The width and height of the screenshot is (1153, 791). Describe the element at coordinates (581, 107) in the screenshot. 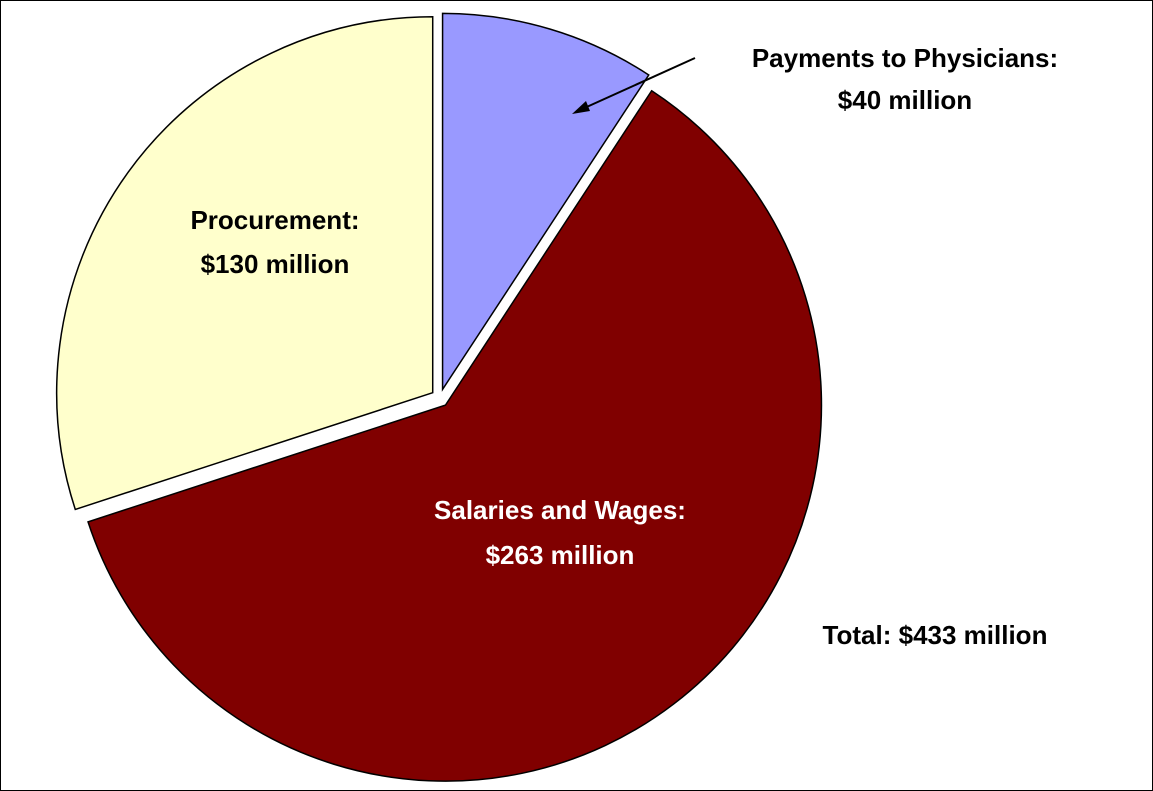

I see `leader-arrowhead` at that location.